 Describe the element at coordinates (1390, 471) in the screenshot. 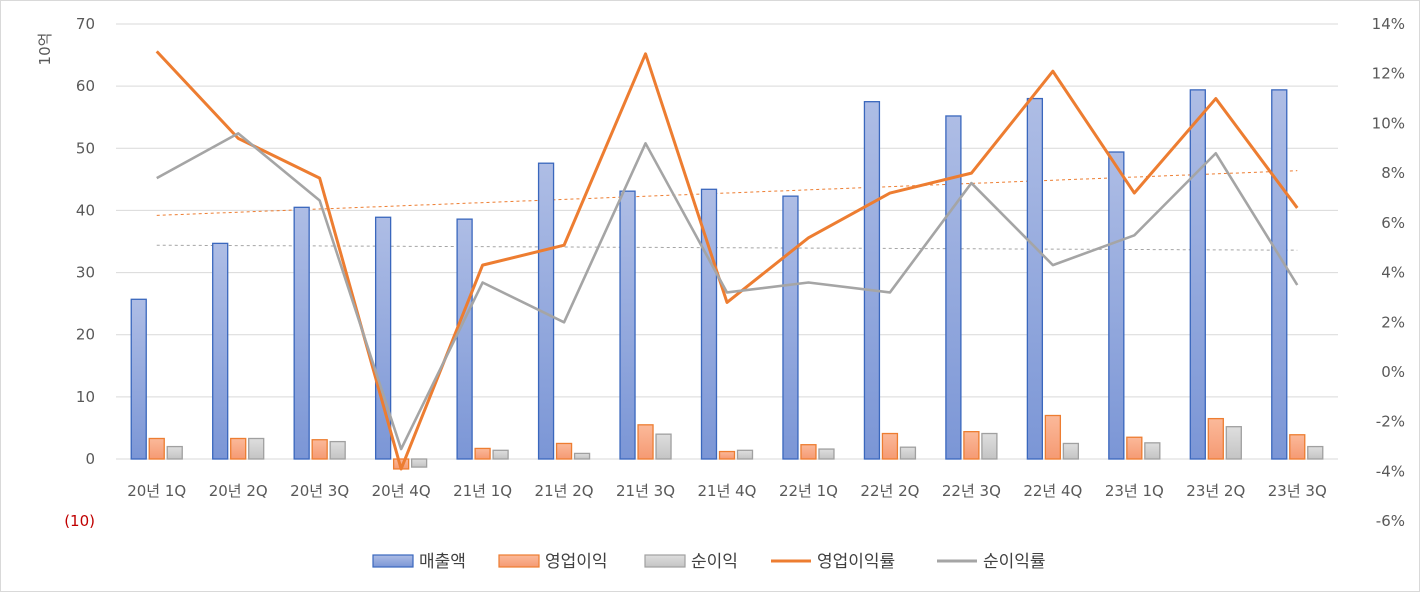

I see `y2-tick-label: -4%` at that location.